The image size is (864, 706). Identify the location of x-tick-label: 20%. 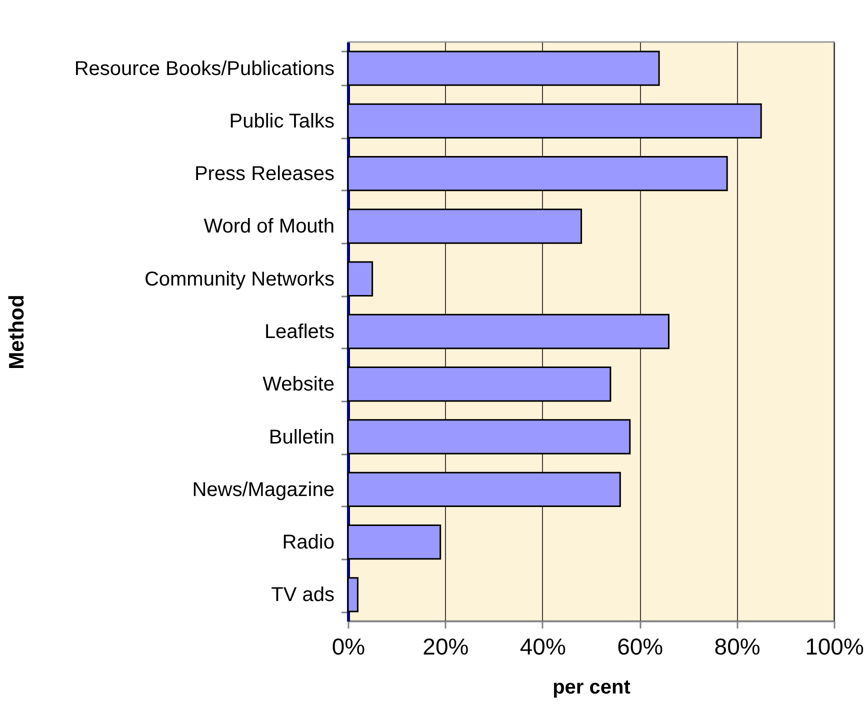
(445, 647).